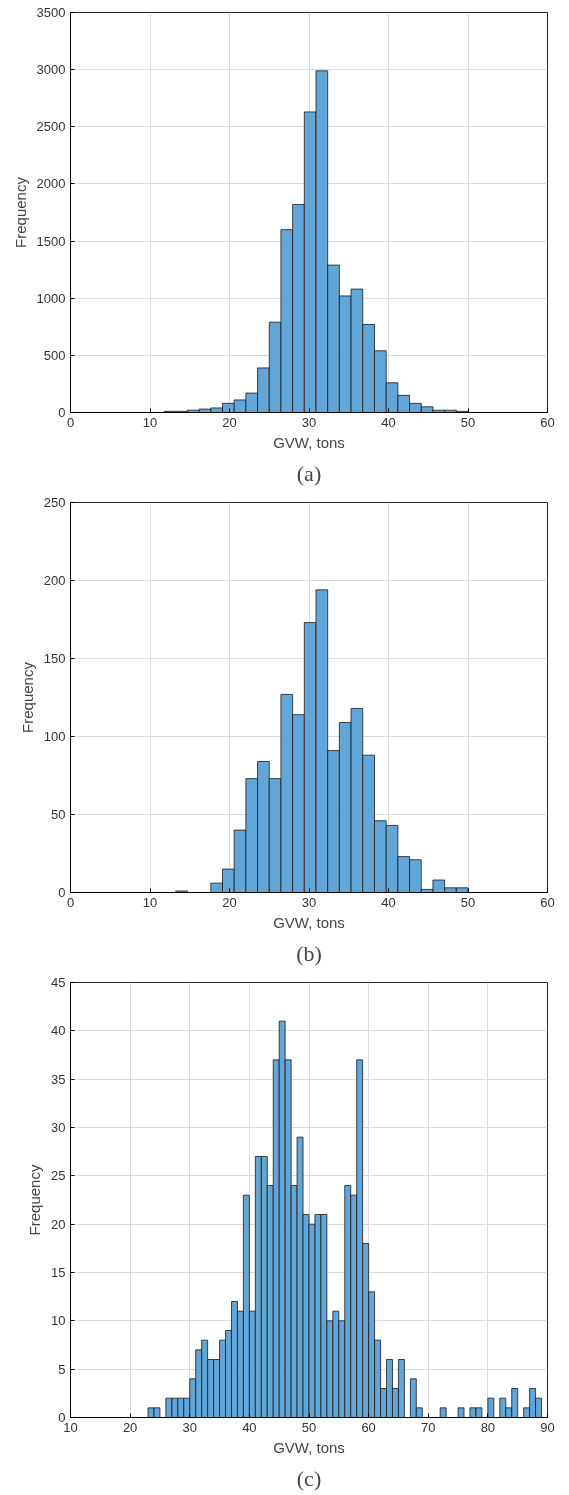  I want to click on y-tick-label: 2500, so click(51, 127).